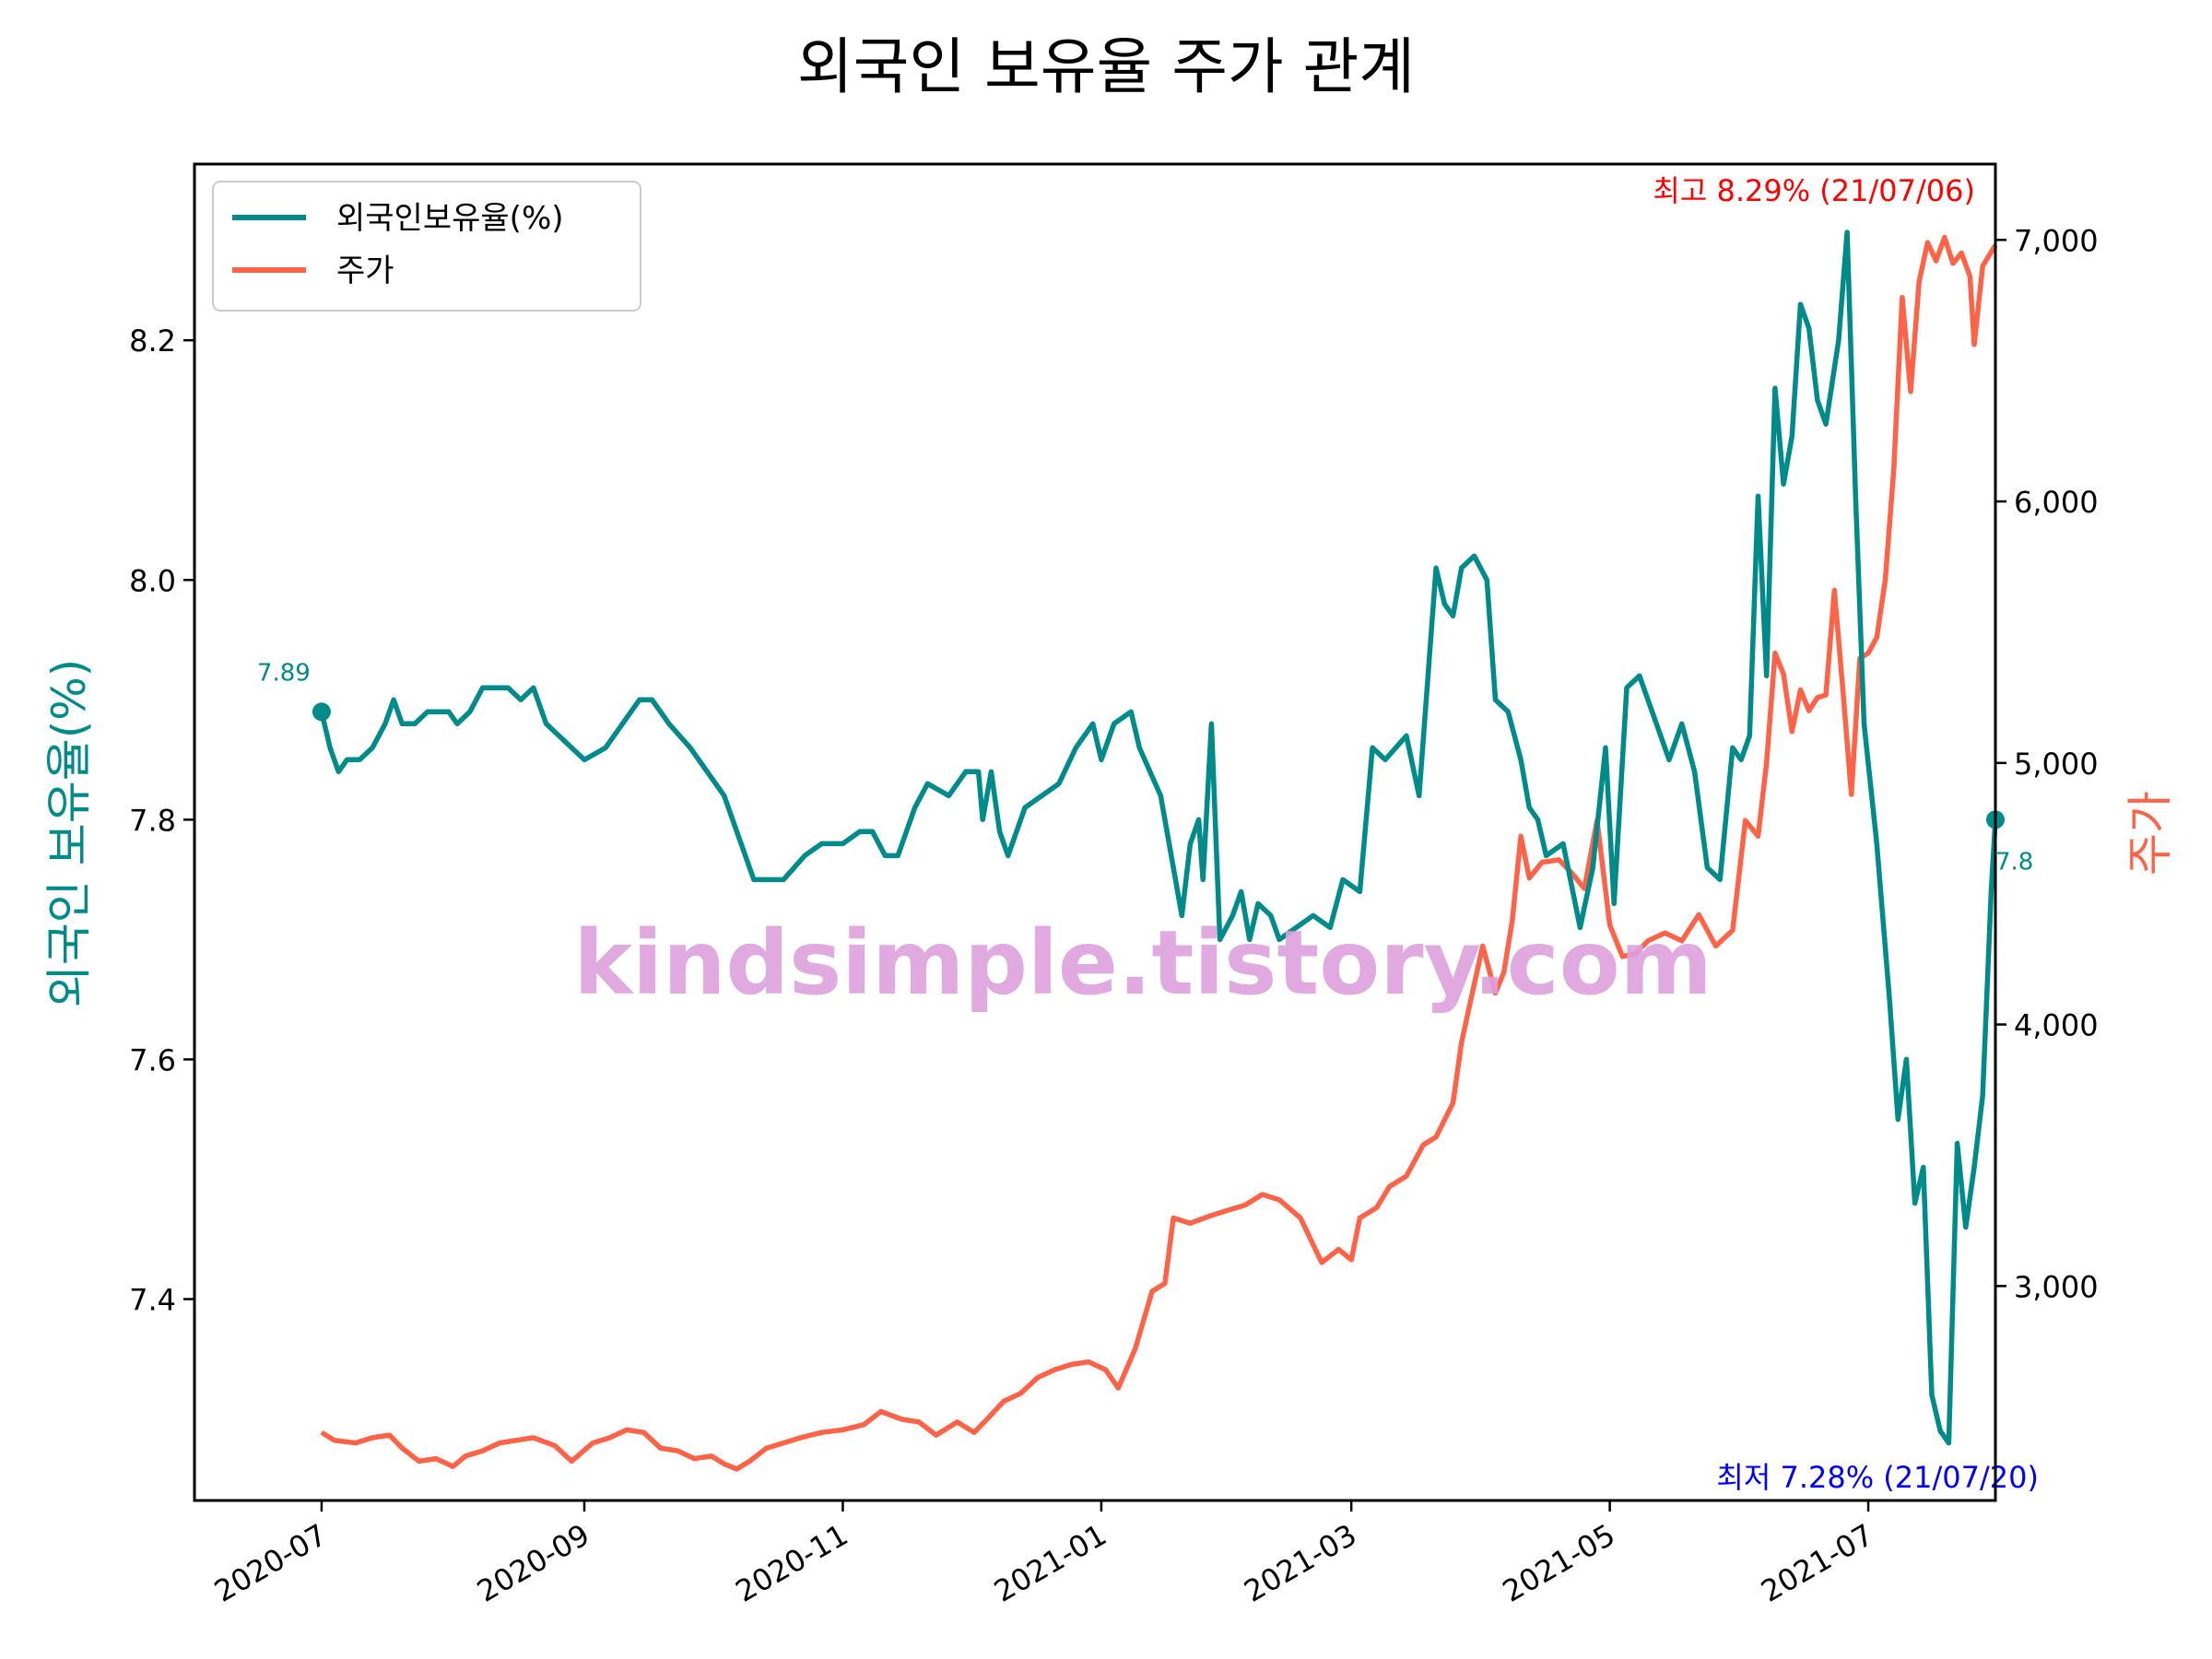 The width and height of the screenshot is (2212, 1659). Describe the element at coordinates (2056, 1025) in the screenshot. I see `y-right-tick-label: 4,000` at that location.